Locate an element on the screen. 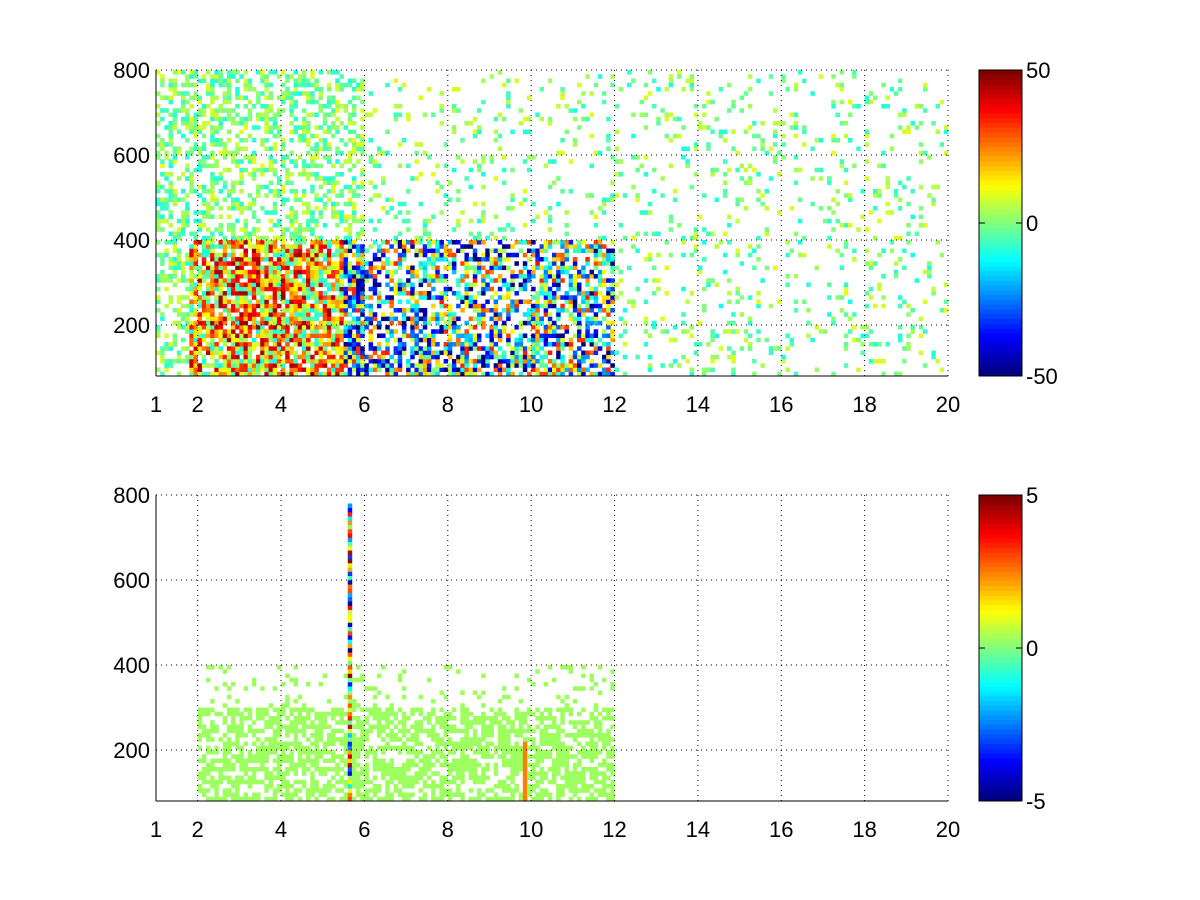 The height and width of the screenshot is (900, 1200). colorbar-tick-label: 50 is located at coordinates (1038, 70).